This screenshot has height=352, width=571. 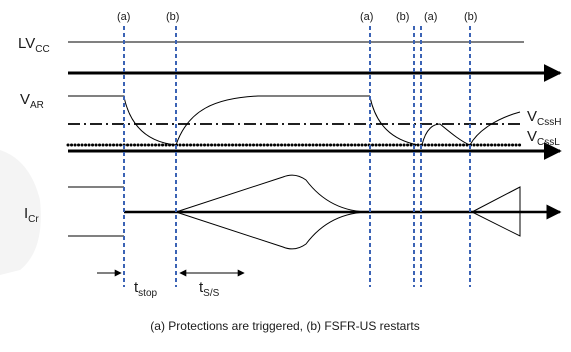 I want to click on var-label: VAR, so click(x=32, y=101).